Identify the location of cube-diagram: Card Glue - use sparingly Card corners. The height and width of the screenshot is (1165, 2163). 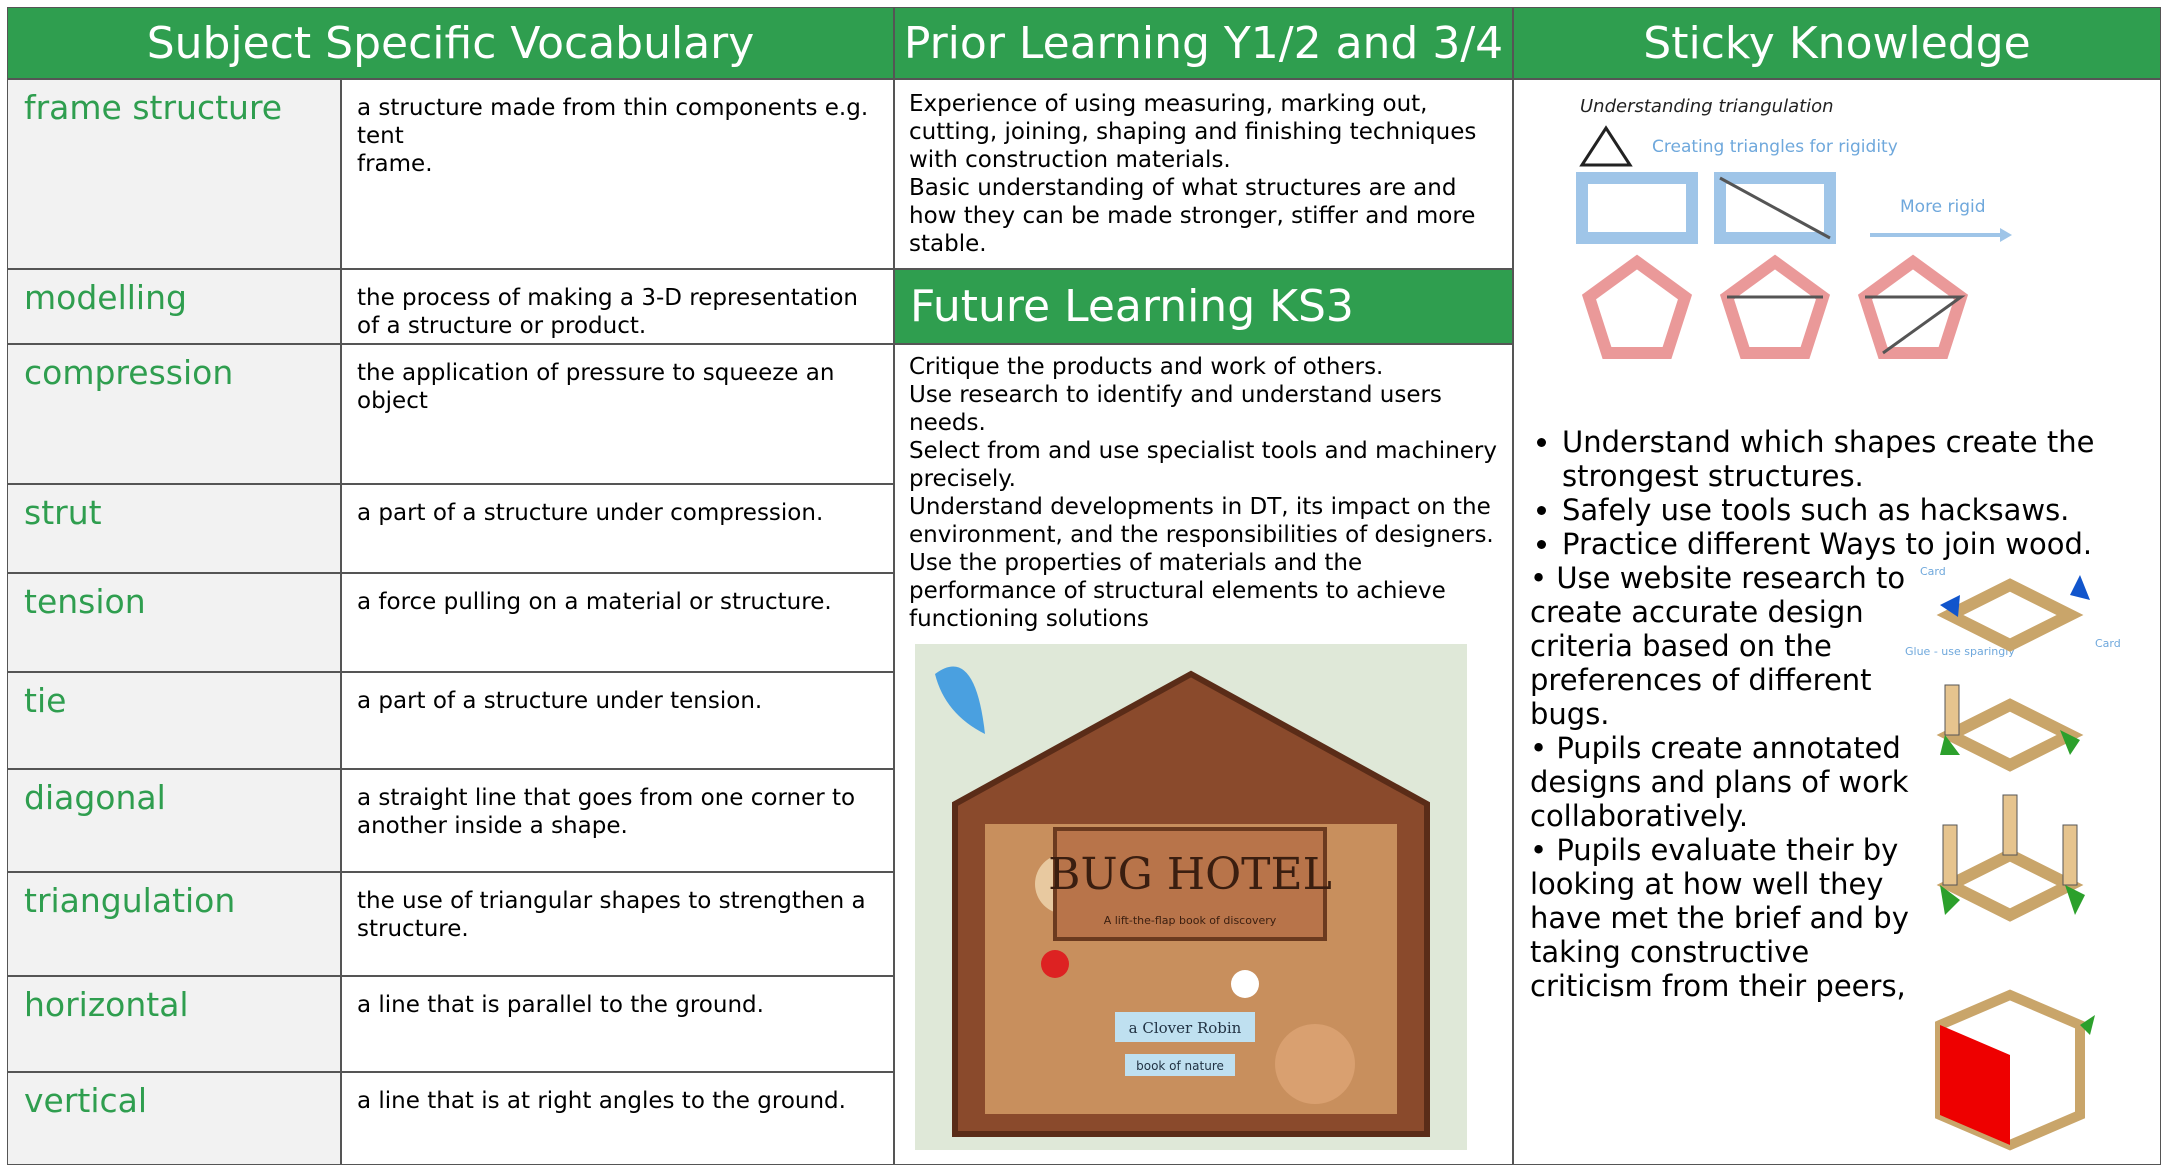
(2012, 858).